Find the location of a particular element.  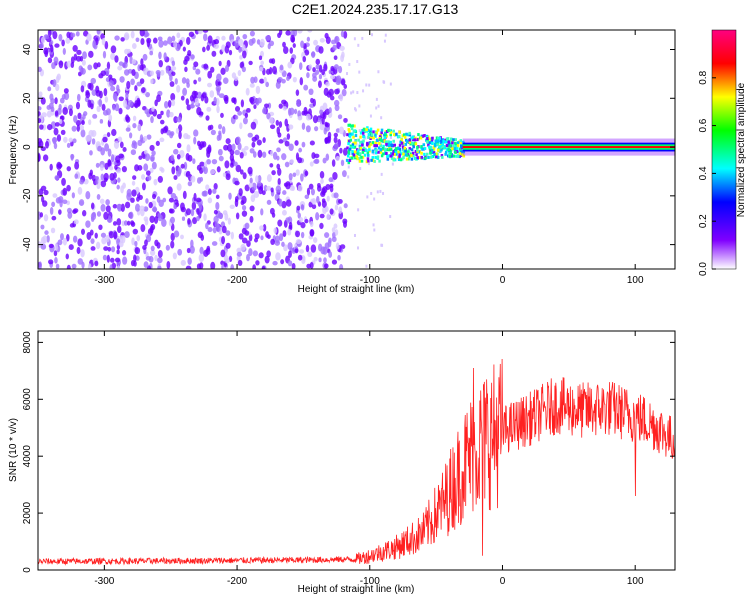

colorbar-tick-label: 0.2 is located at coordinates (703, 221).